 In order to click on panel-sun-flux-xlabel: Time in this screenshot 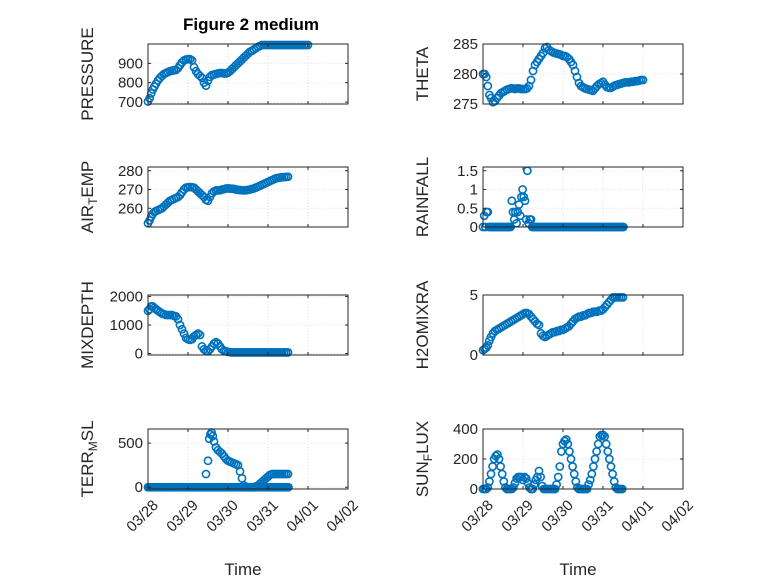, I will do `click(577, 569)`.